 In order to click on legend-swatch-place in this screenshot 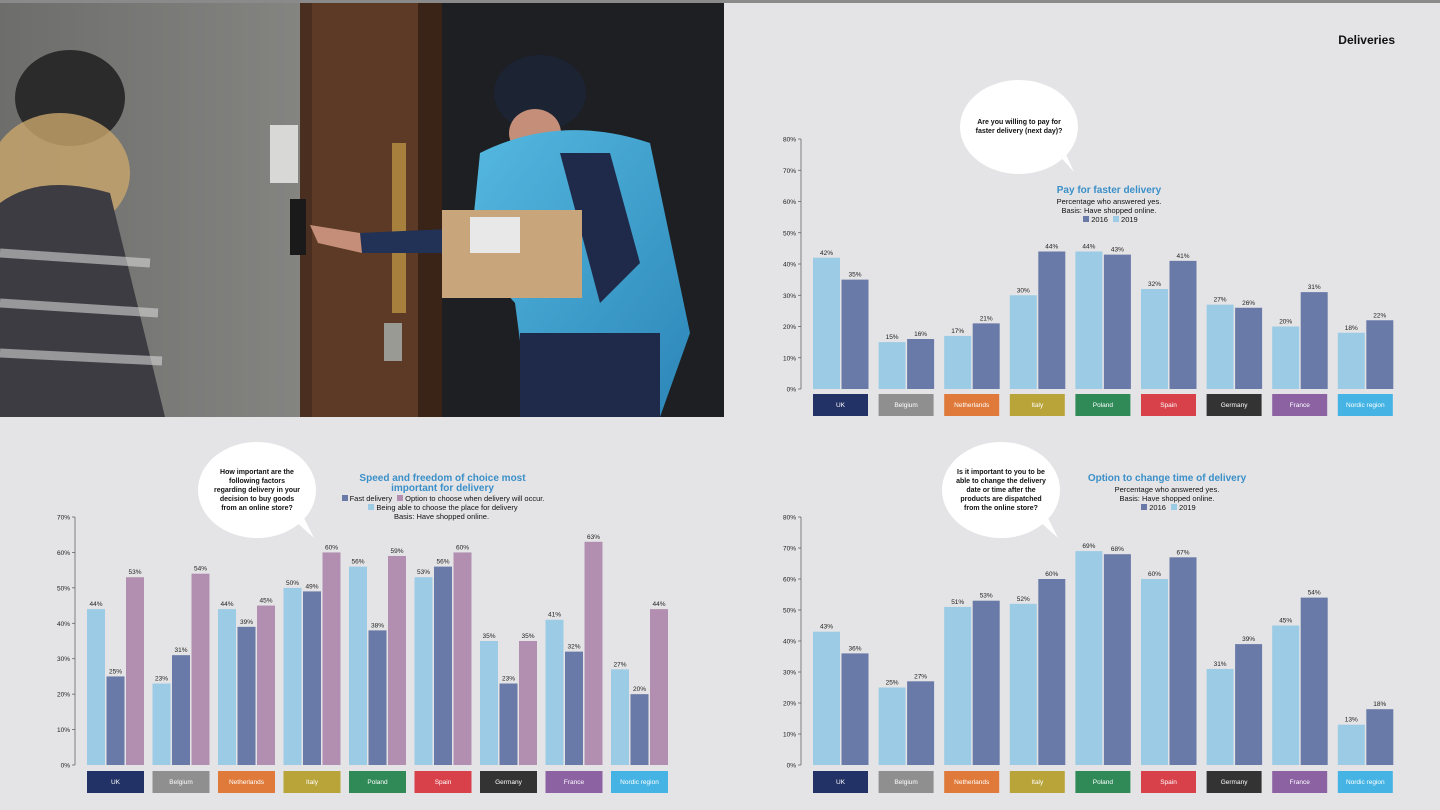, I will do `click(371, 507)`.